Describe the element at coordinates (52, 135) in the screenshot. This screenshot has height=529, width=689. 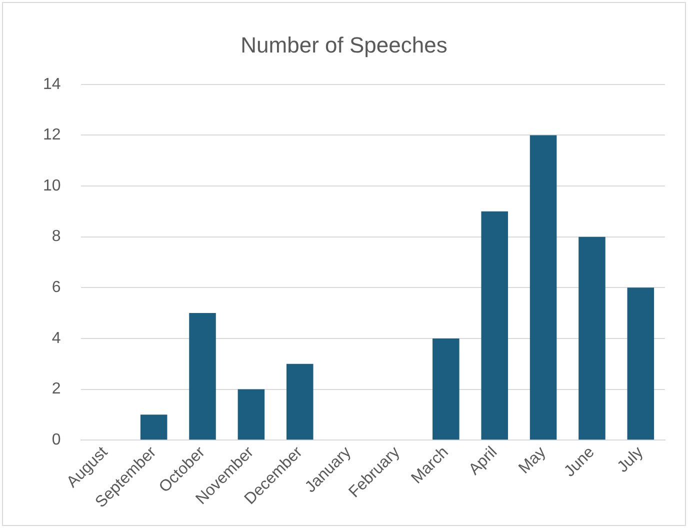
I see `y-tick-label: 12` at that location.